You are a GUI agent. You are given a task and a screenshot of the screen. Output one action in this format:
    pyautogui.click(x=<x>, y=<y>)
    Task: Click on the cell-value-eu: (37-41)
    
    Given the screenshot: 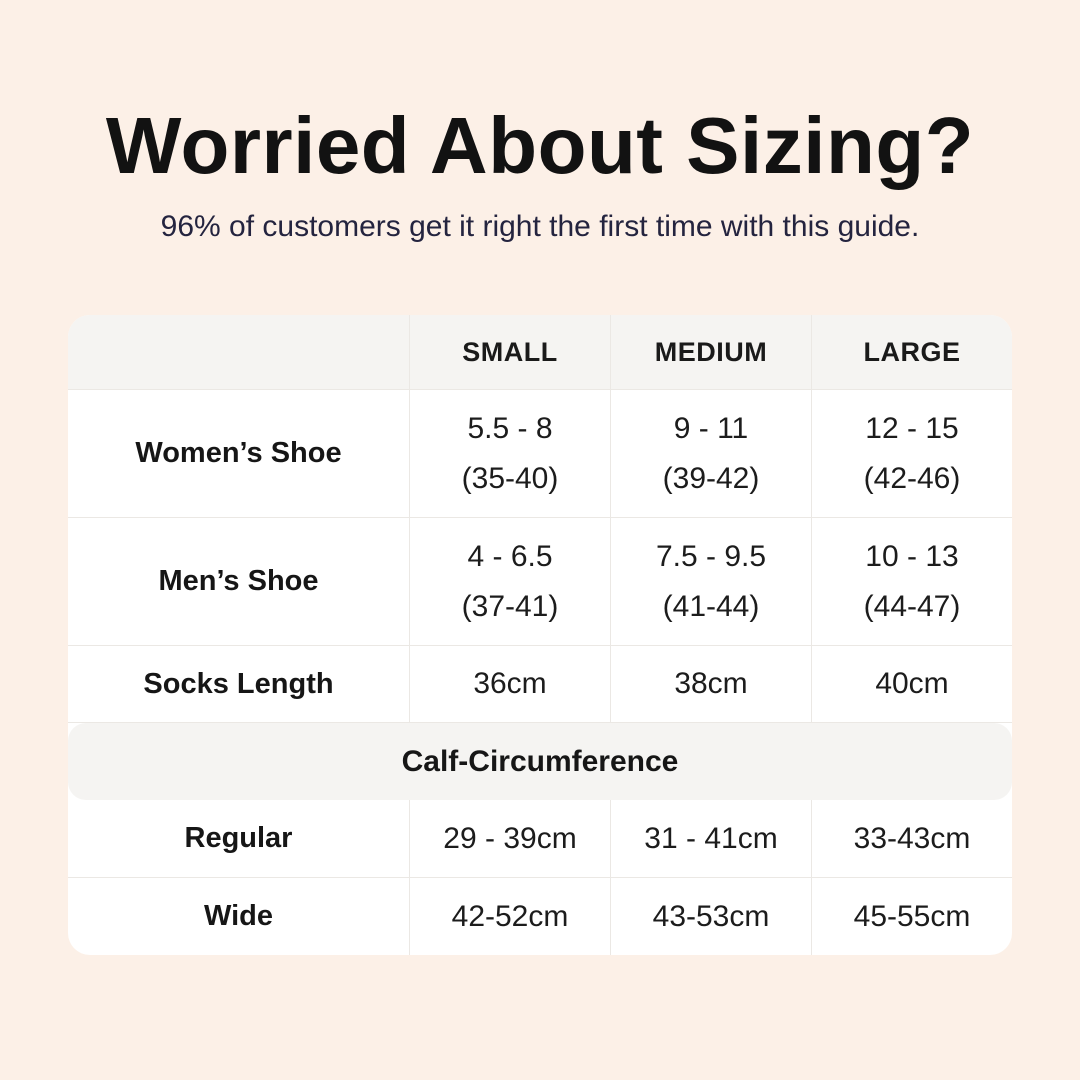 What is the action you would take?
    pyautogui.click(x=510, y=606)
    